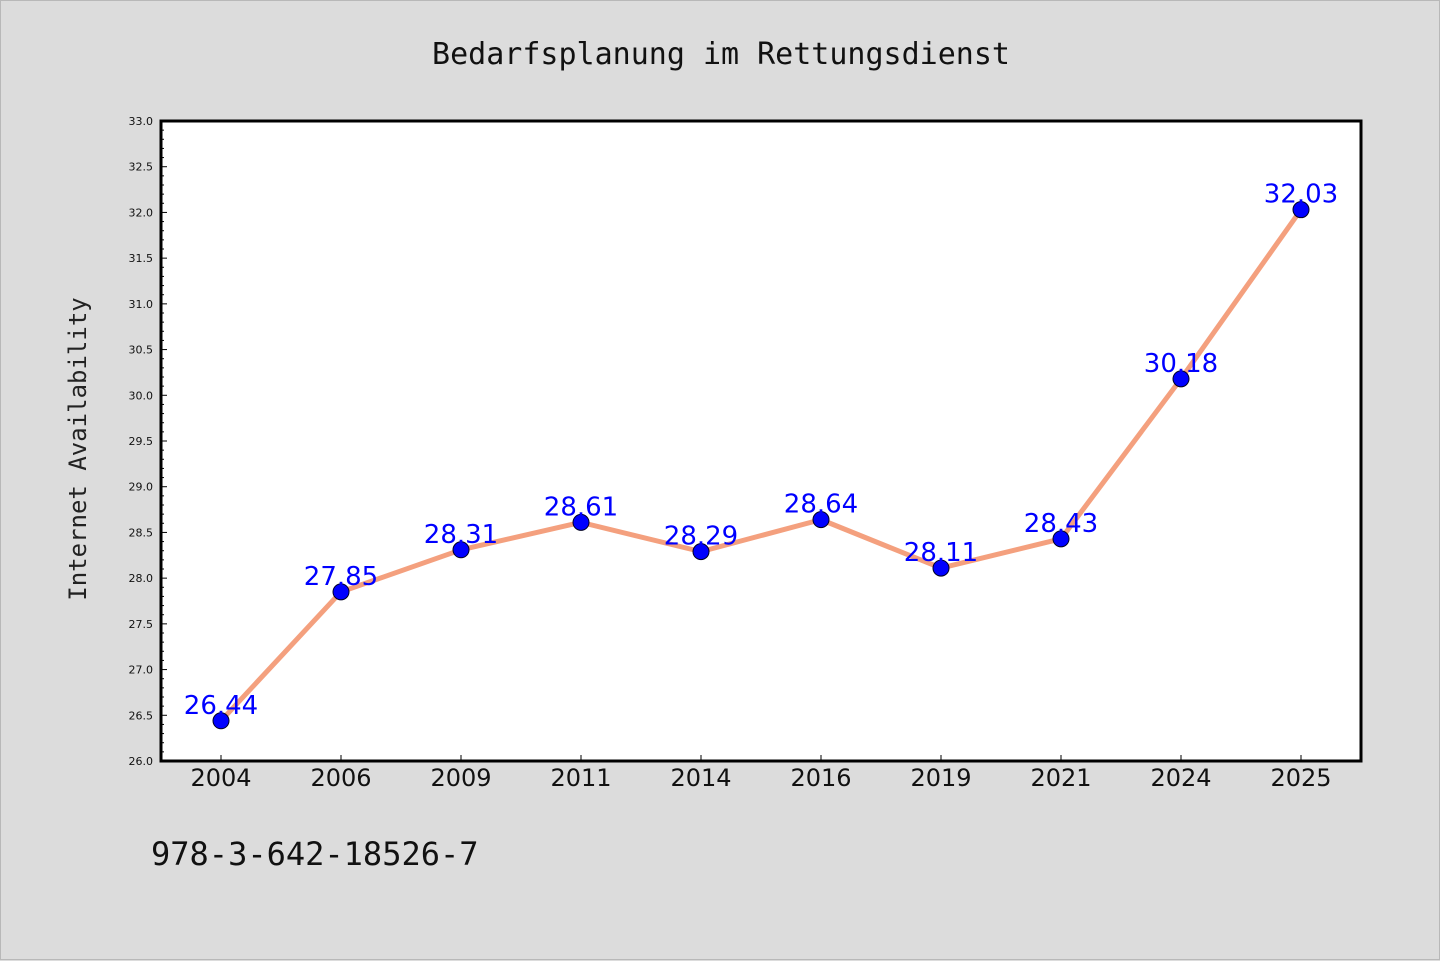 The image size is (1440, 961). I want to click on x-tick-label: 2011, so click(580, 778).